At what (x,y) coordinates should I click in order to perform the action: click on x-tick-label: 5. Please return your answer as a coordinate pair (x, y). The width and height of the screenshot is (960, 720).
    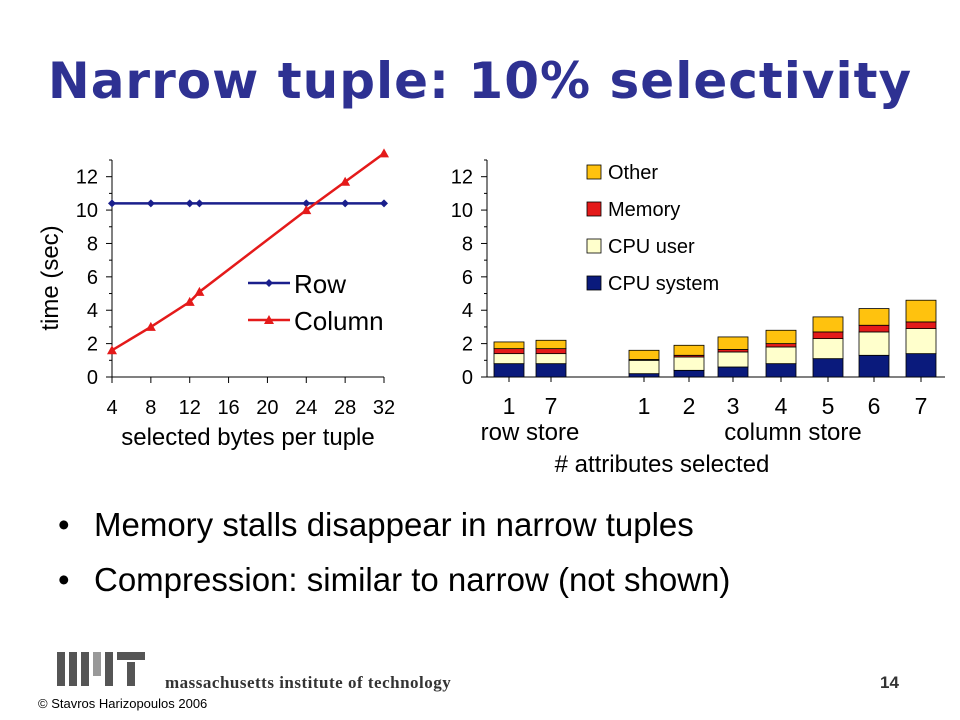
    Looking at the image, I should click on (828, 406).